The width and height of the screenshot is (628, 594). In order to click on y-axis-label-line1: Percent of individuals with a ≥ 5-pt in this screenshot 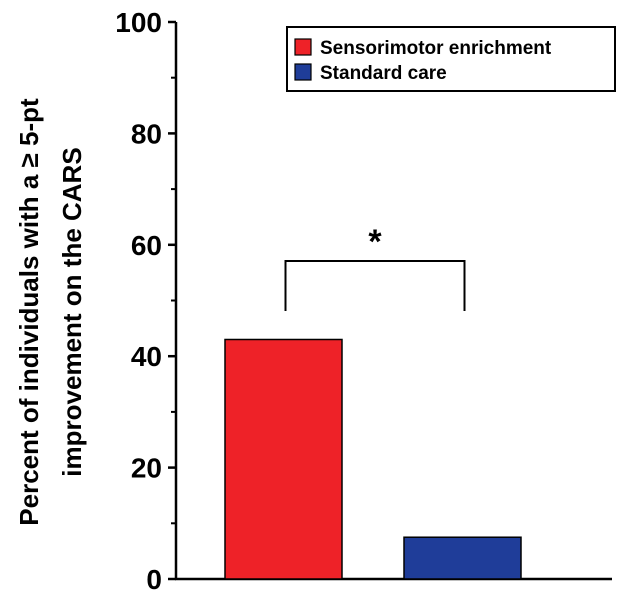, I will do `click(29, 312)`.